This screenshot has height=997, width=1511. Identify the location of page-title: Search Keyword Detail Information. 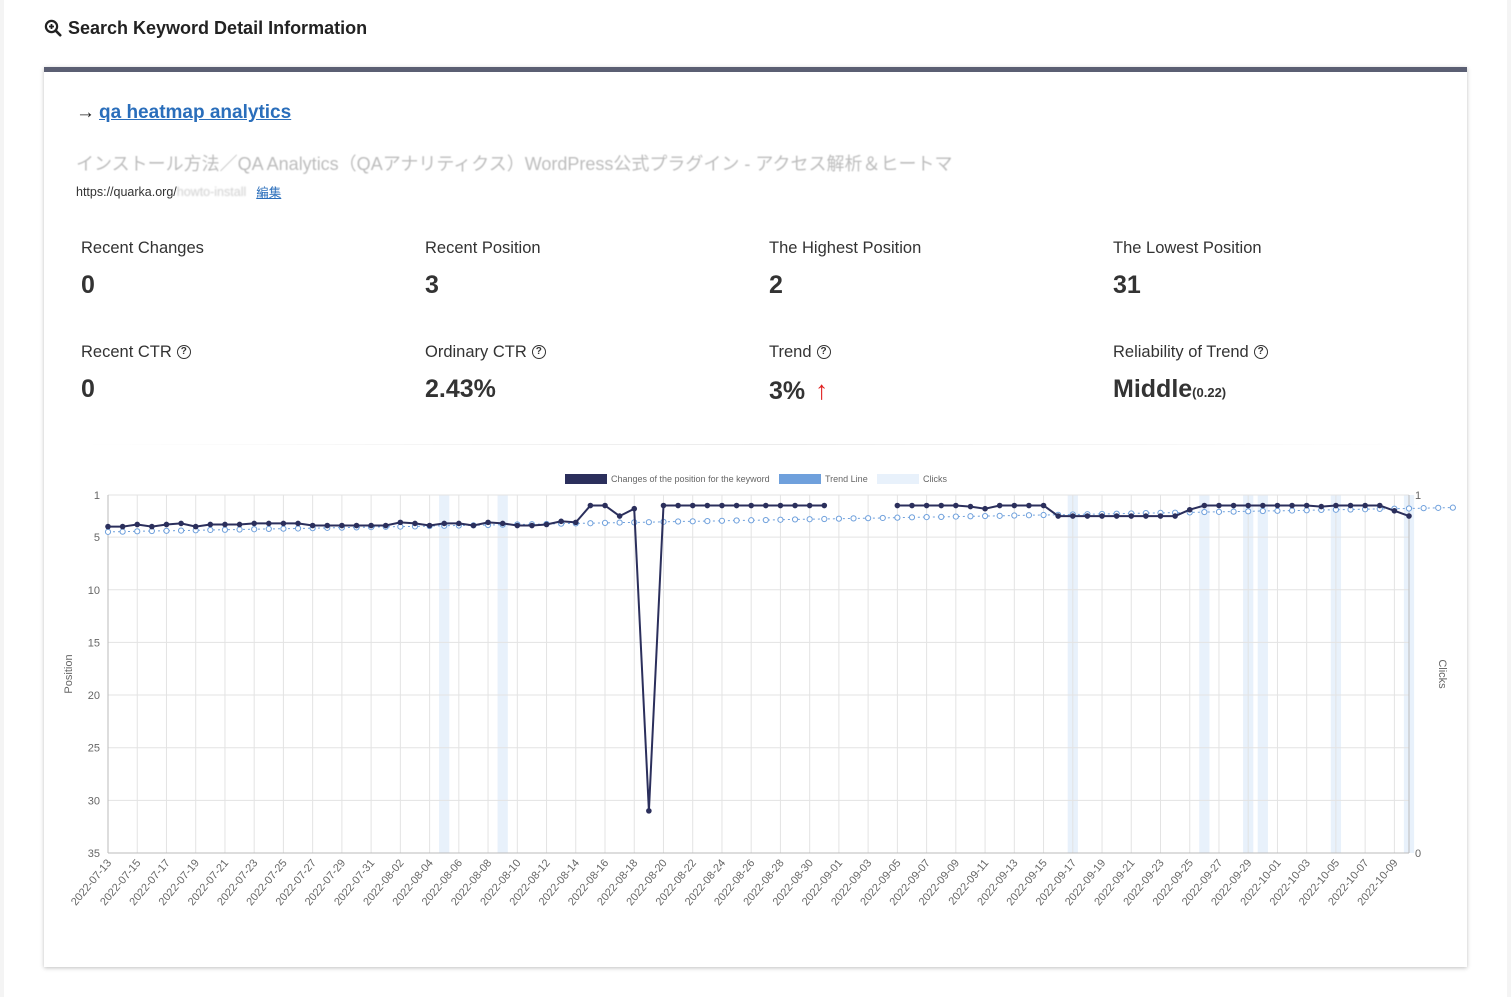
(218, 27).